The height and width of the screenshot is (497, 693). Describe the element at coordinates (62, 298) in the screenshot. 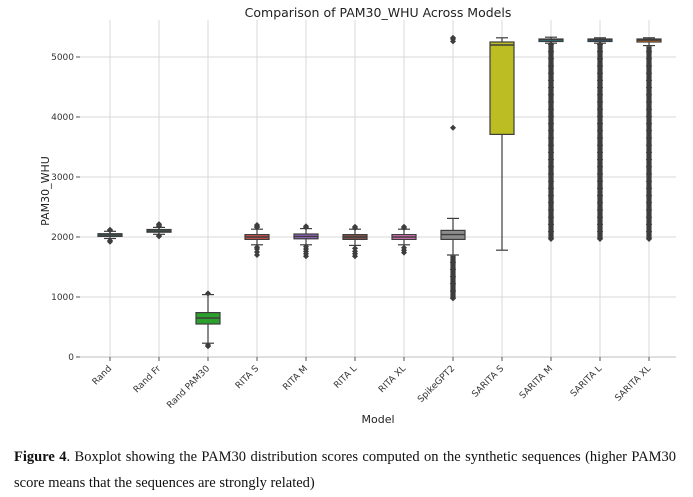

I see `y-tick-label: 1000` at that location.